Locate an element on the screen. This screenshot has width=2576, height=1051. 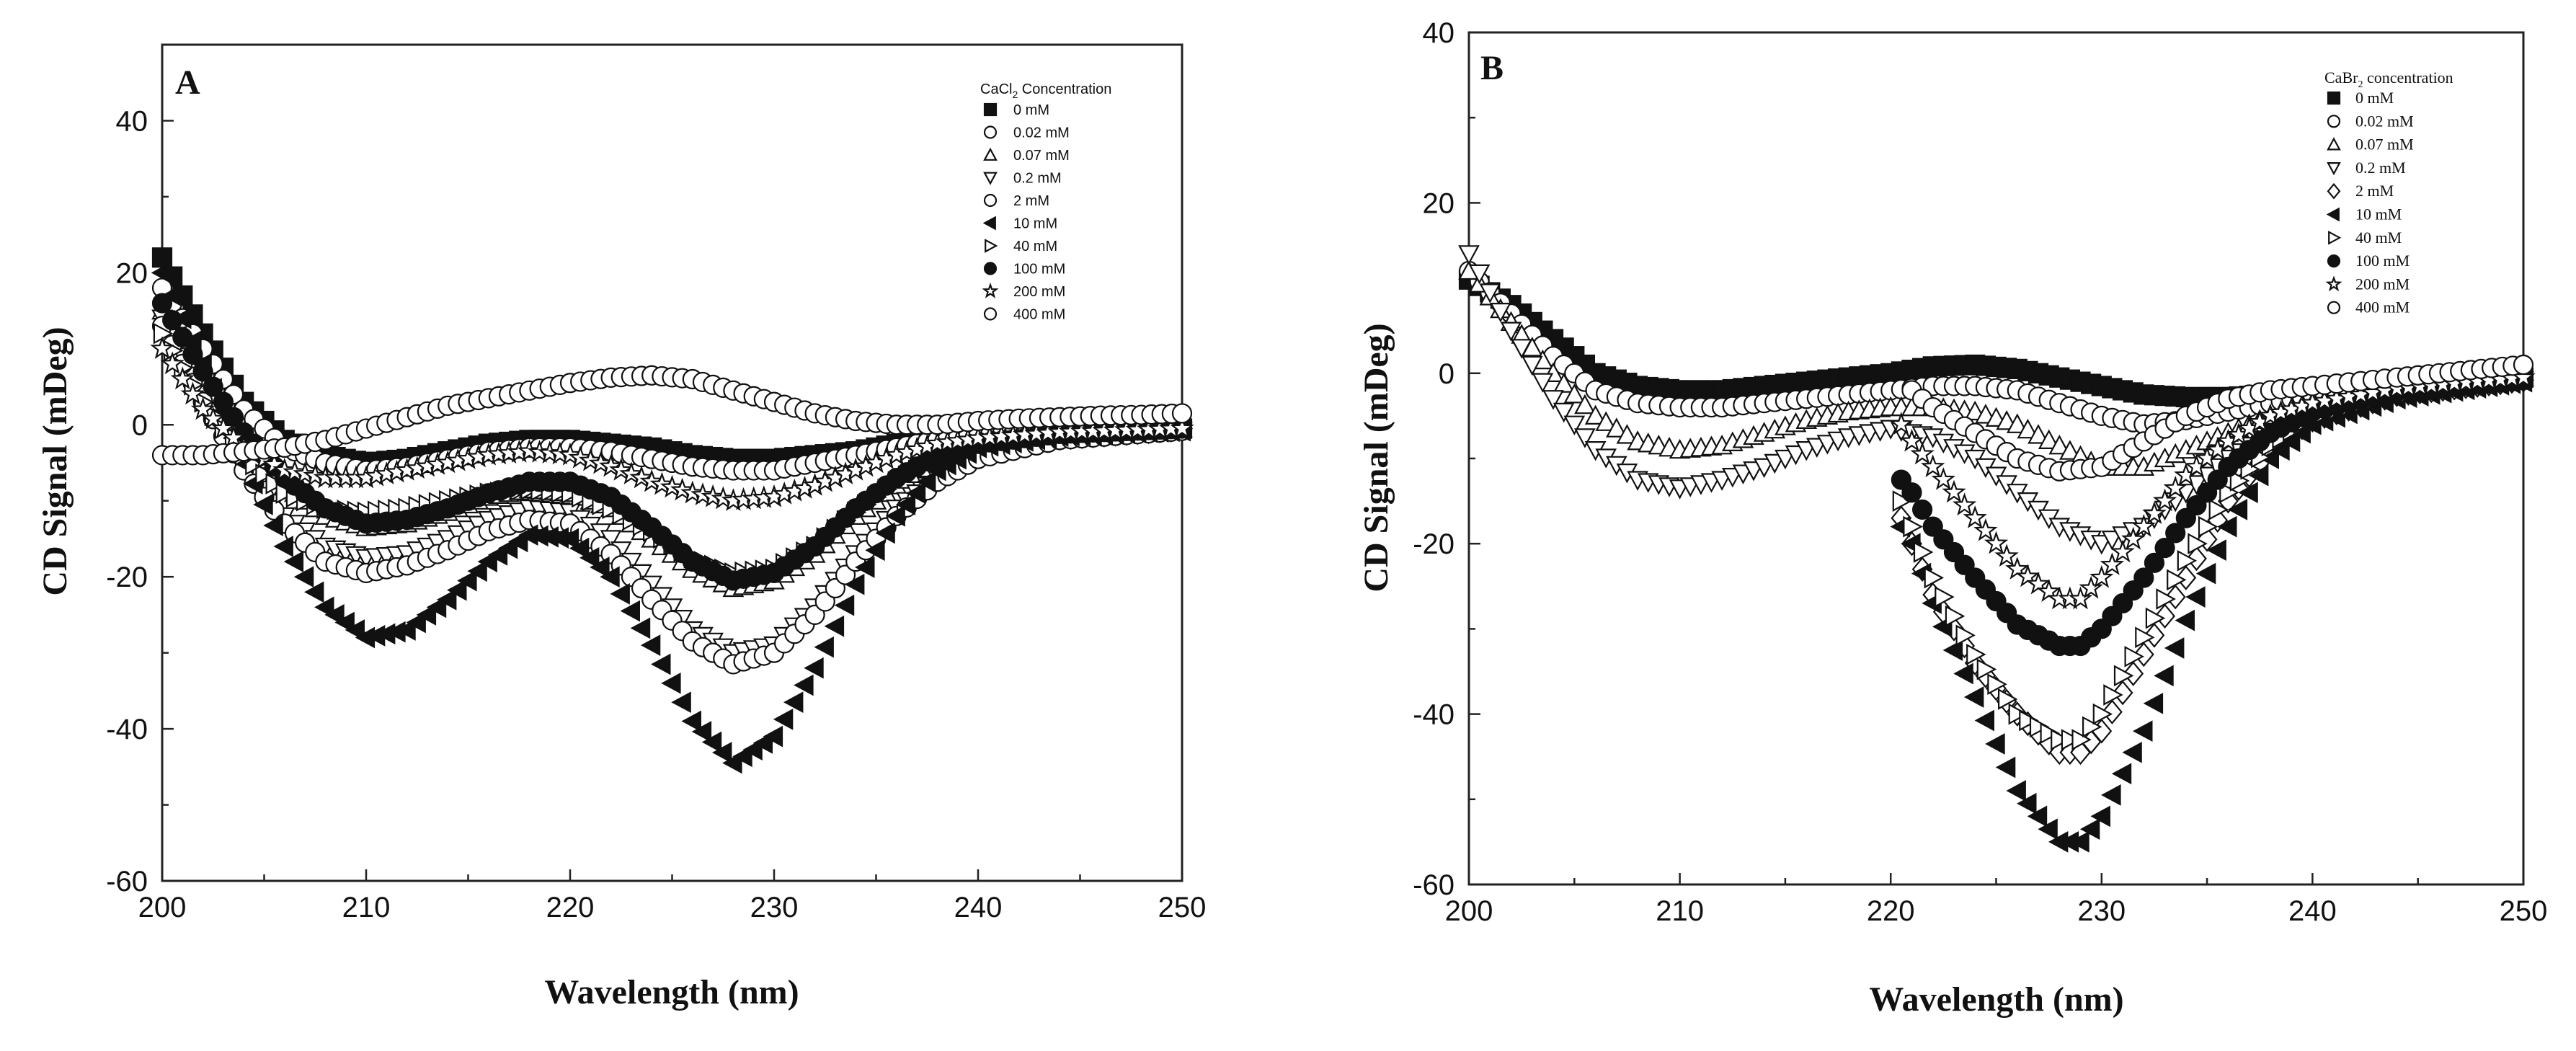
panel-b-x-tick-label: 250 is located at coordinates (2524, 911).